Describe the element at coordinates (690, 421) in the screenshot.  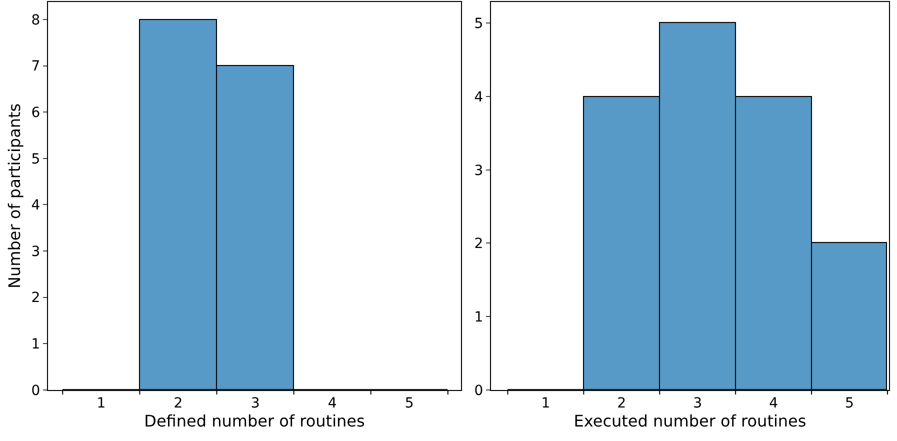
I see `x-axis-title: Executed number of routines` at that location.